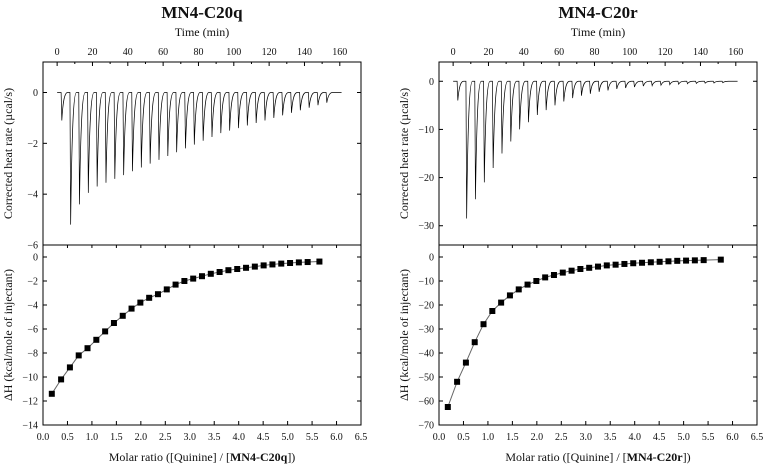 This screenshot has height=466, width=767. What do you see at coordinates (584, 333) in the screenshot?
I see `fit-curve` at bounding box center [584, 333].